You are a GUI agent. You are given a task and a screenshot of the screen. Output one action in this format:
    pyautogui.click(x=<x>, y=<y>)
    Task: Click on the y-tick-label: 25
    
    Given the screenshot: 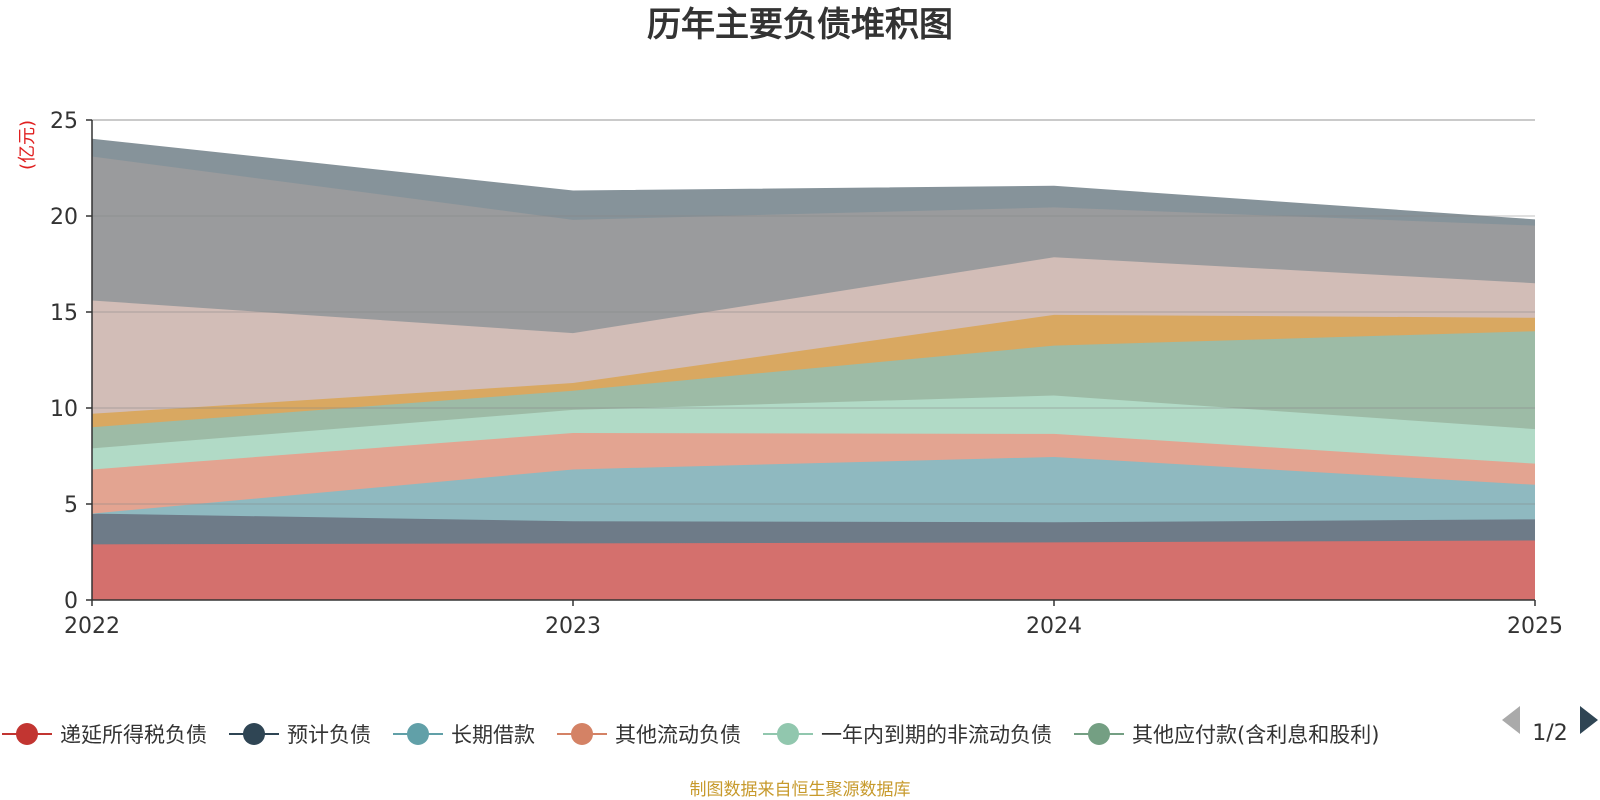 What is the action you would take?
    pyautogui.click(x=64, y=121)
    